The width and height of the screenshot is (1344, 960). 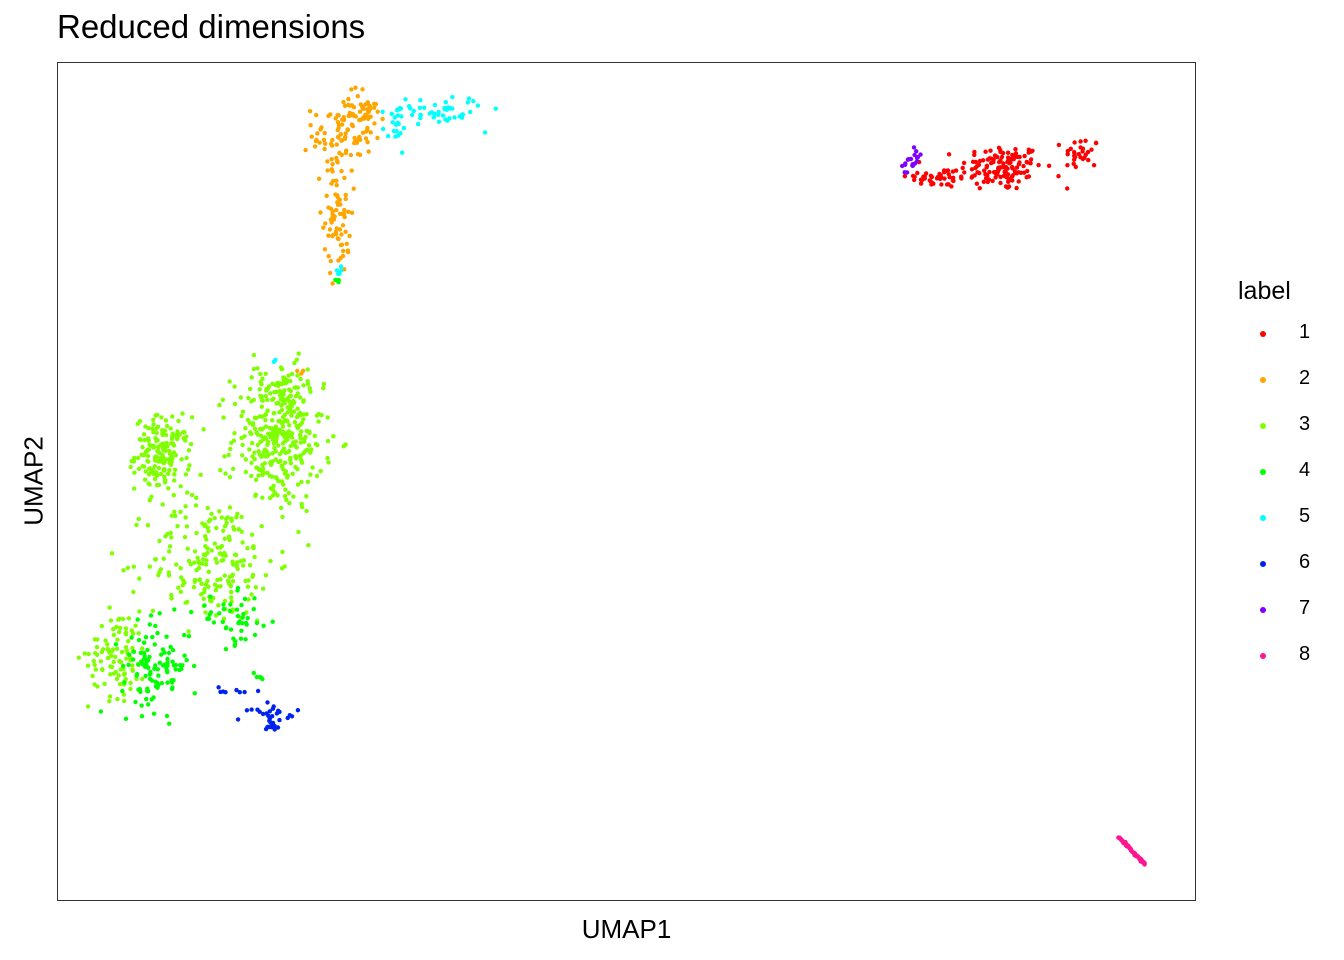 I want to click on legend: label 1 2 3 4 5 6 7 8, so click(x=1274, y=483).